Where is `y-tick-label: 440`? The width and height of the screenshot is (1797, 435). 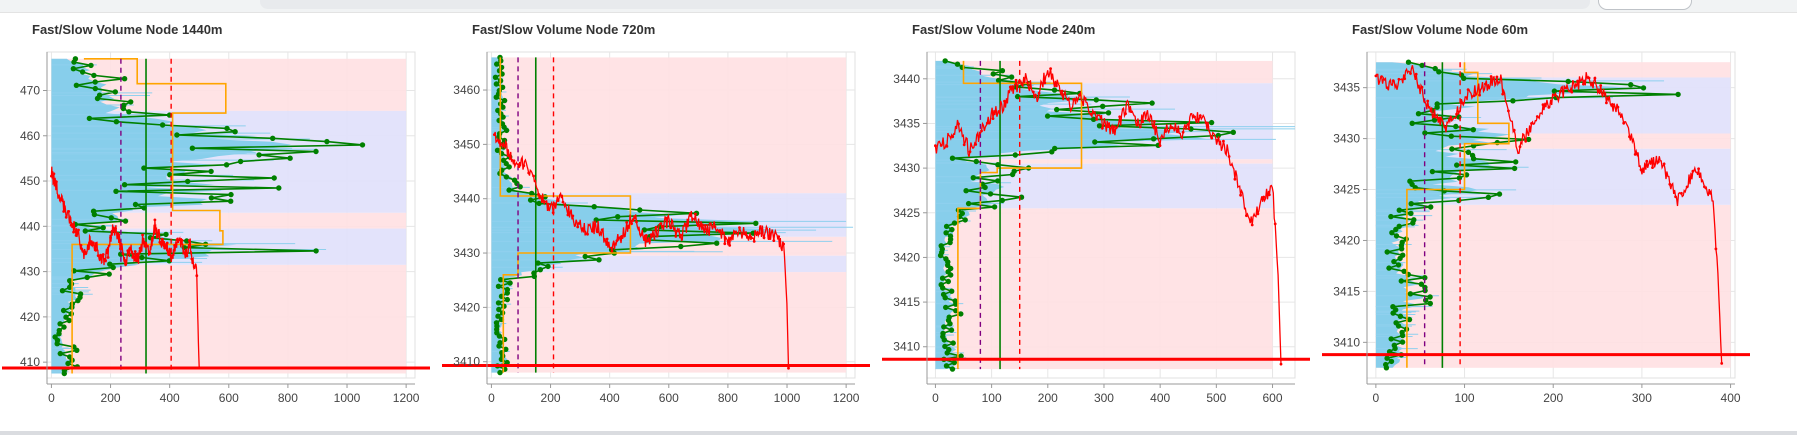 y-tick-label: 440 is located at coordinates (30, 226).